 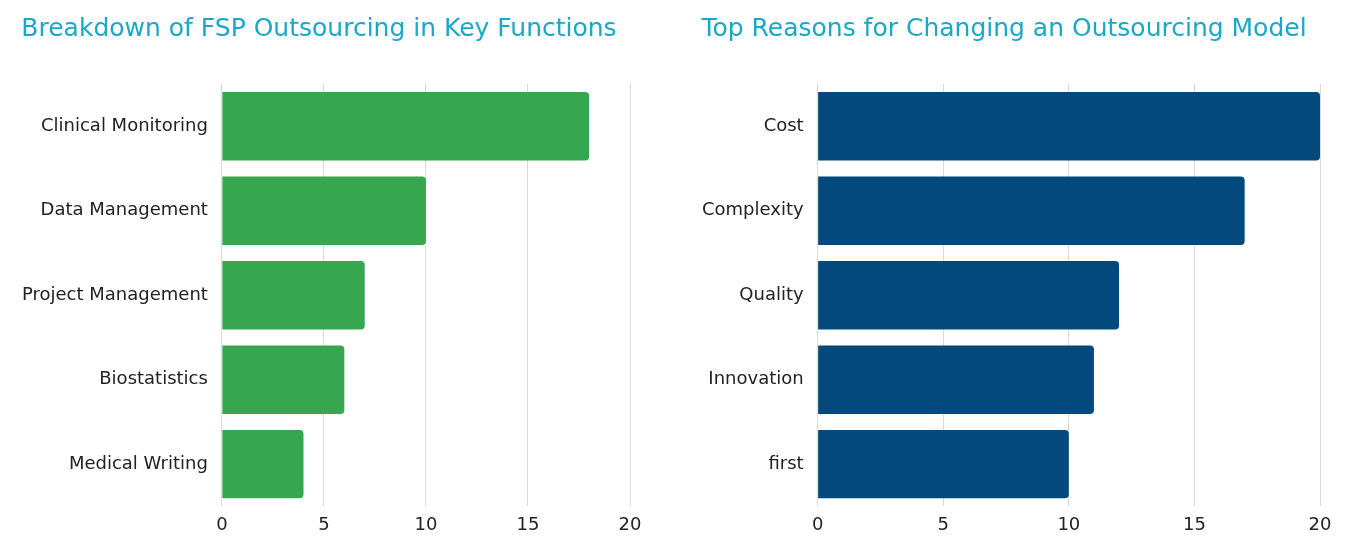 What do you see at coordinates (124, 124) in the screenshot?
I see `y-tick-label: Clinical Monitoring` at bounding box center [124, 124].